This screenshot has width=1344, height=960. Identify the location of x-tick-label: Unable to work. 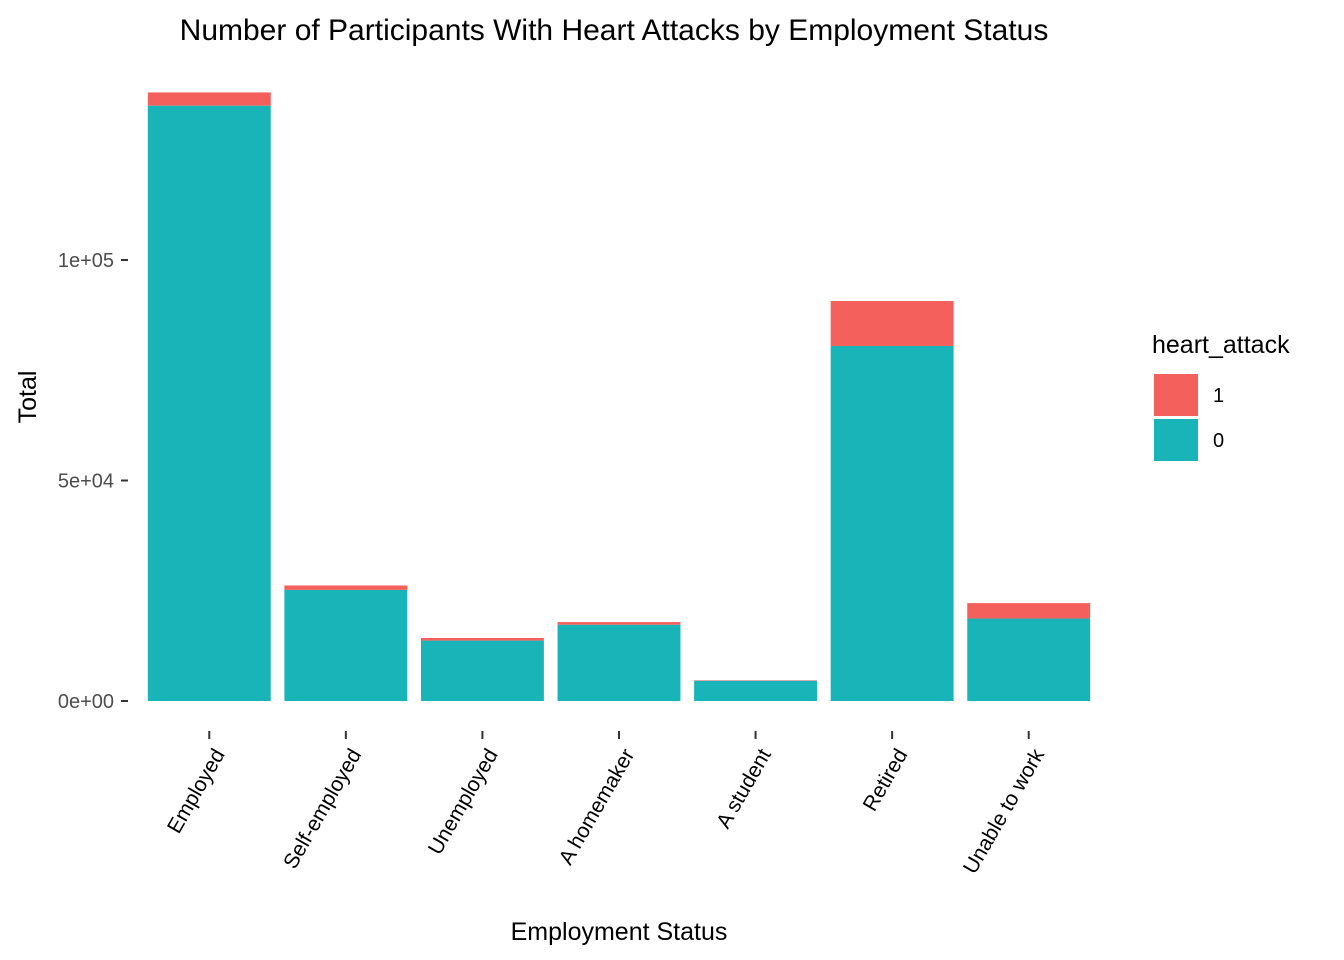
(1004, 811).